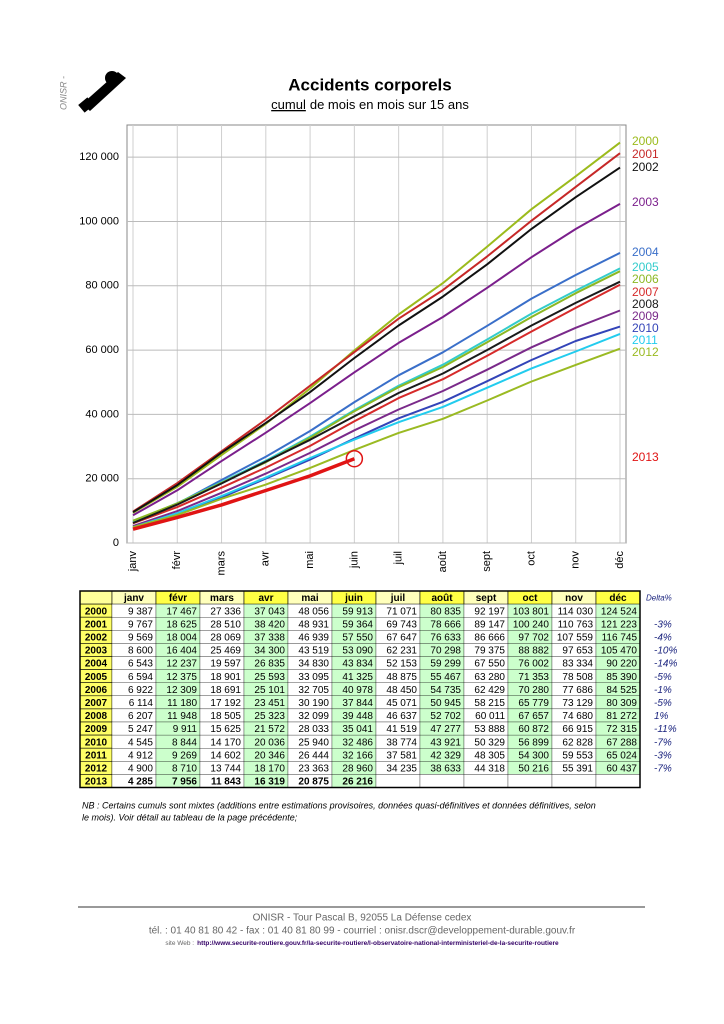  I want to click on delta-value: -7%, so click(663, 768).